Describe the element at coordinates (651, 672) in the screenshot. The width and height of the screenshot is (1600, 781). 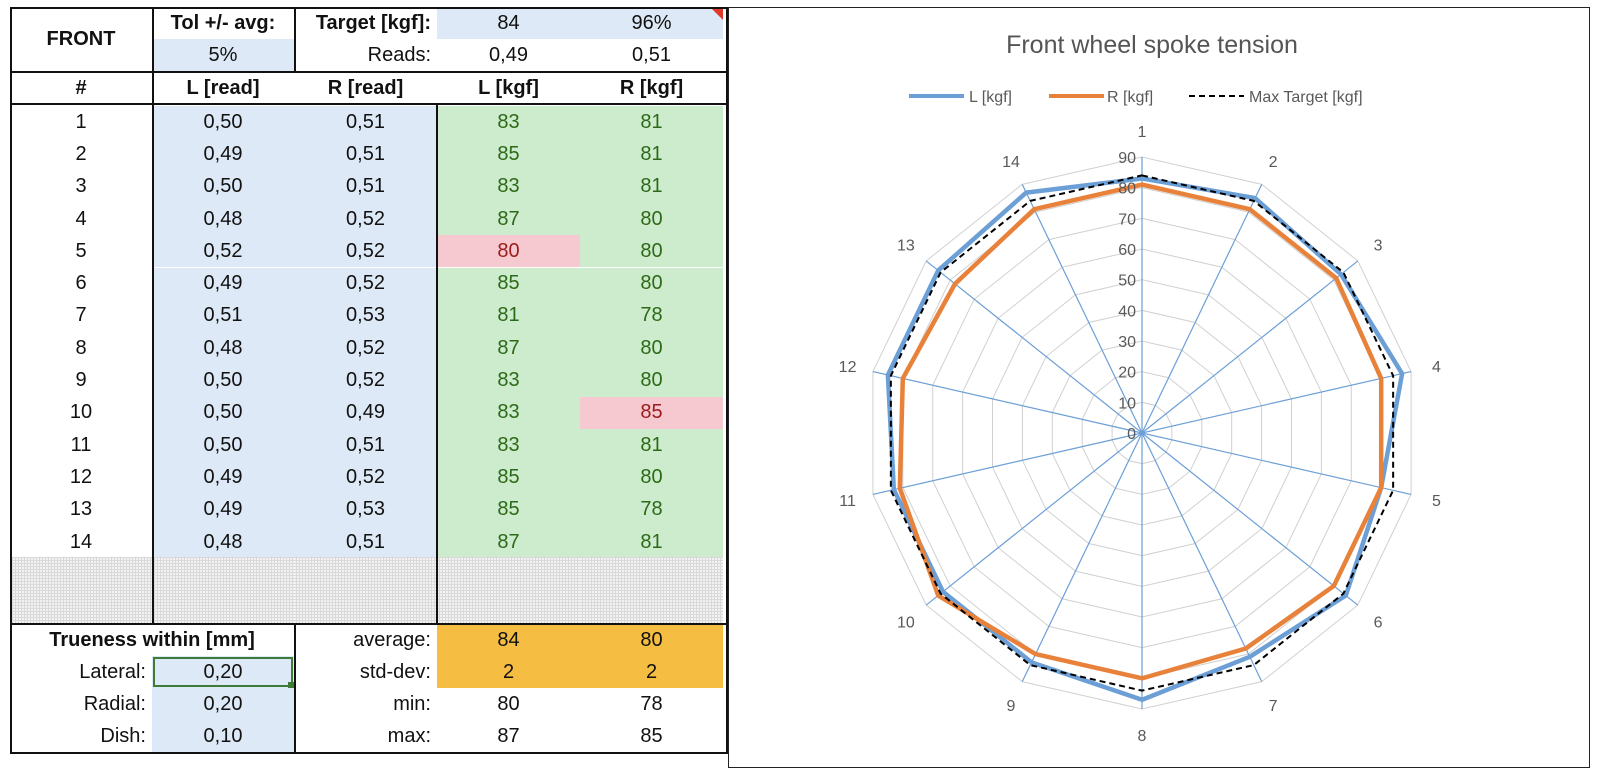
I see `stddev-r: 2` at that location.